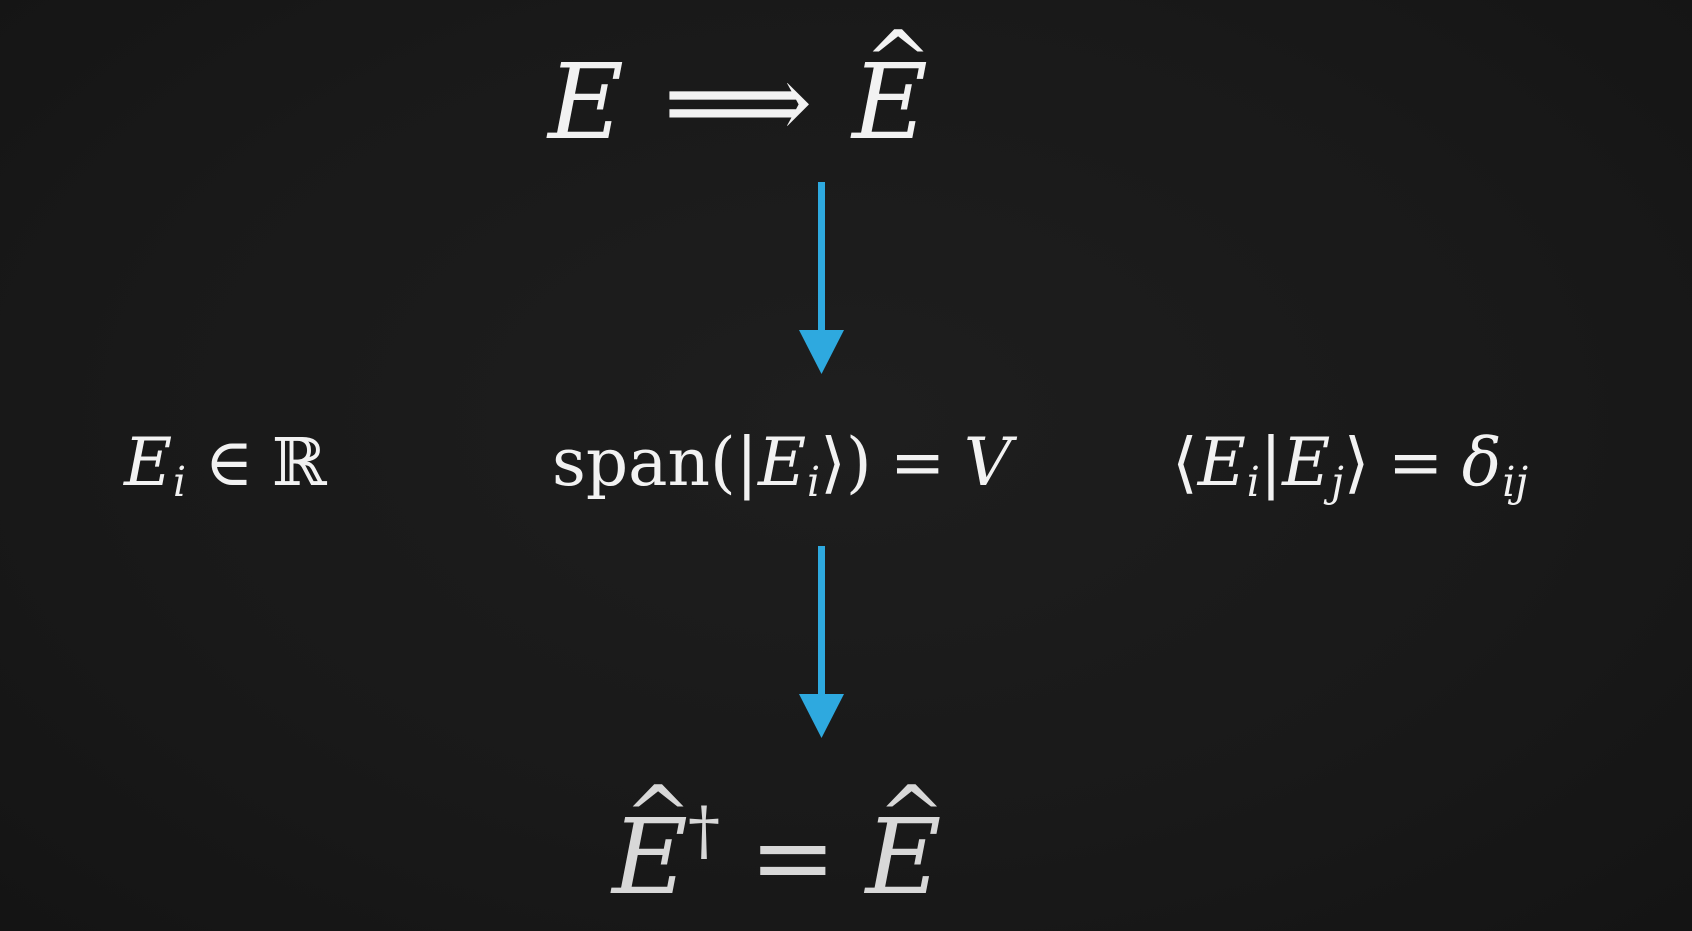  I want to click on span-close: ⟩), so click(846, 462).